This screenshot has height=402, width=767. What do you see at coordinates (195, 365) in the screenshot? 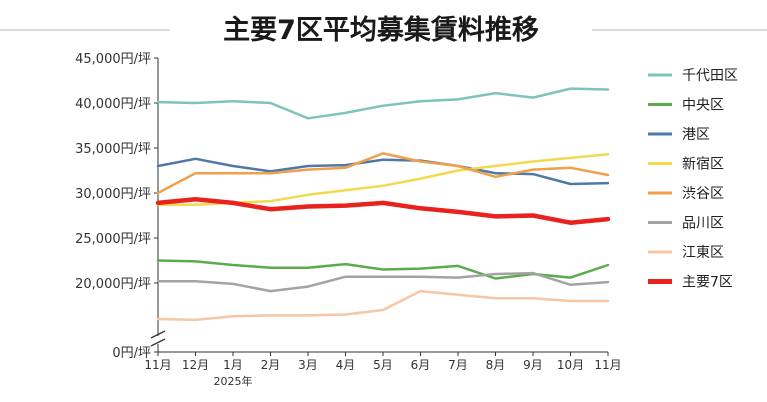
I see `x-tick-label: 12月` at bounding box center [195, 365].